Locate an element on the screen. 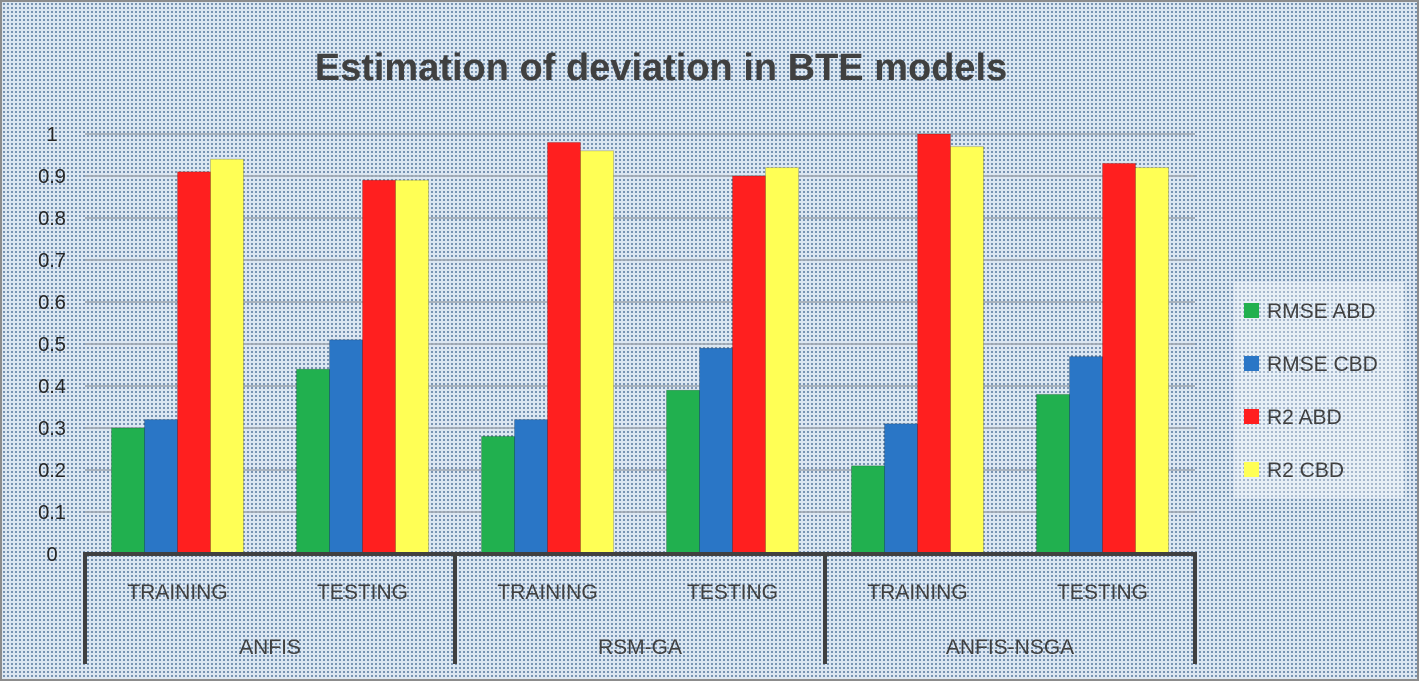  y-tick-label: 0.6 is located at coordinates (52, 303).